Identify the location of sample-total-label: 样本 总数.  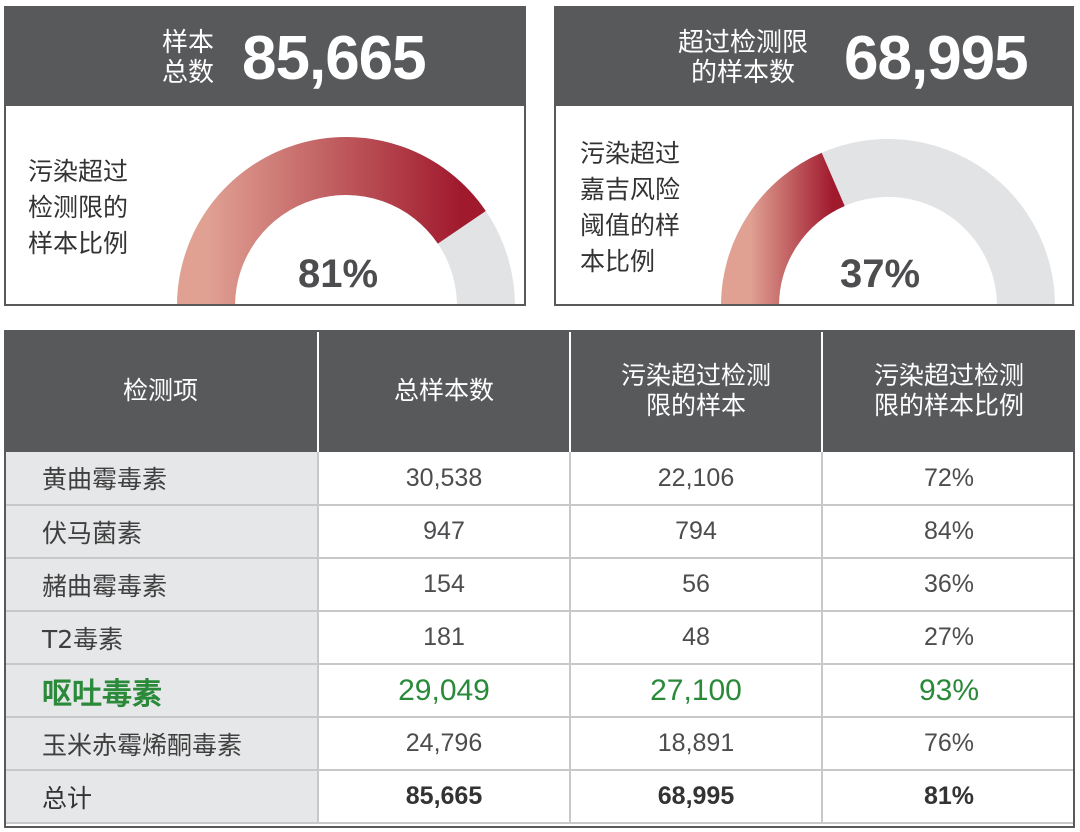
(188, 58).